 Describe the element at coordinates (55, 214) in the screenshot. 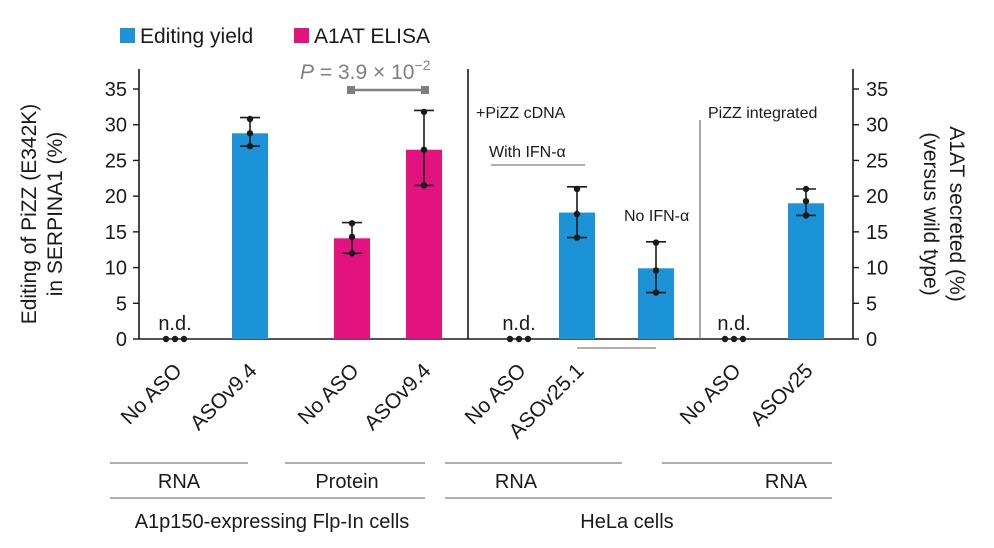

I see `y-axis-title-left-line2: in SERPINA1 (%)` at that location.